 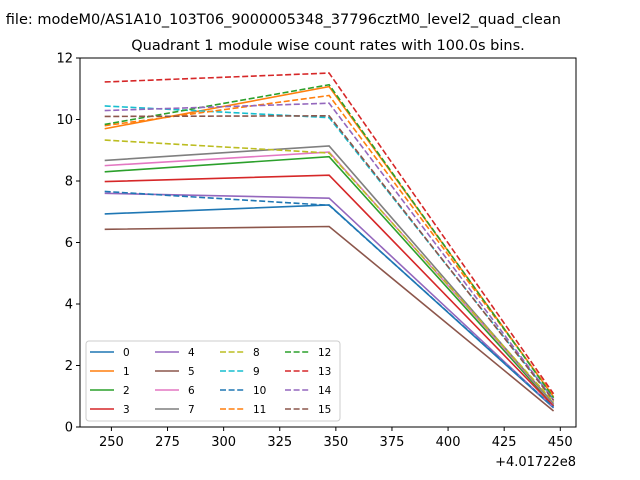 I want to click on legend-box, so click(x=213, y=381).